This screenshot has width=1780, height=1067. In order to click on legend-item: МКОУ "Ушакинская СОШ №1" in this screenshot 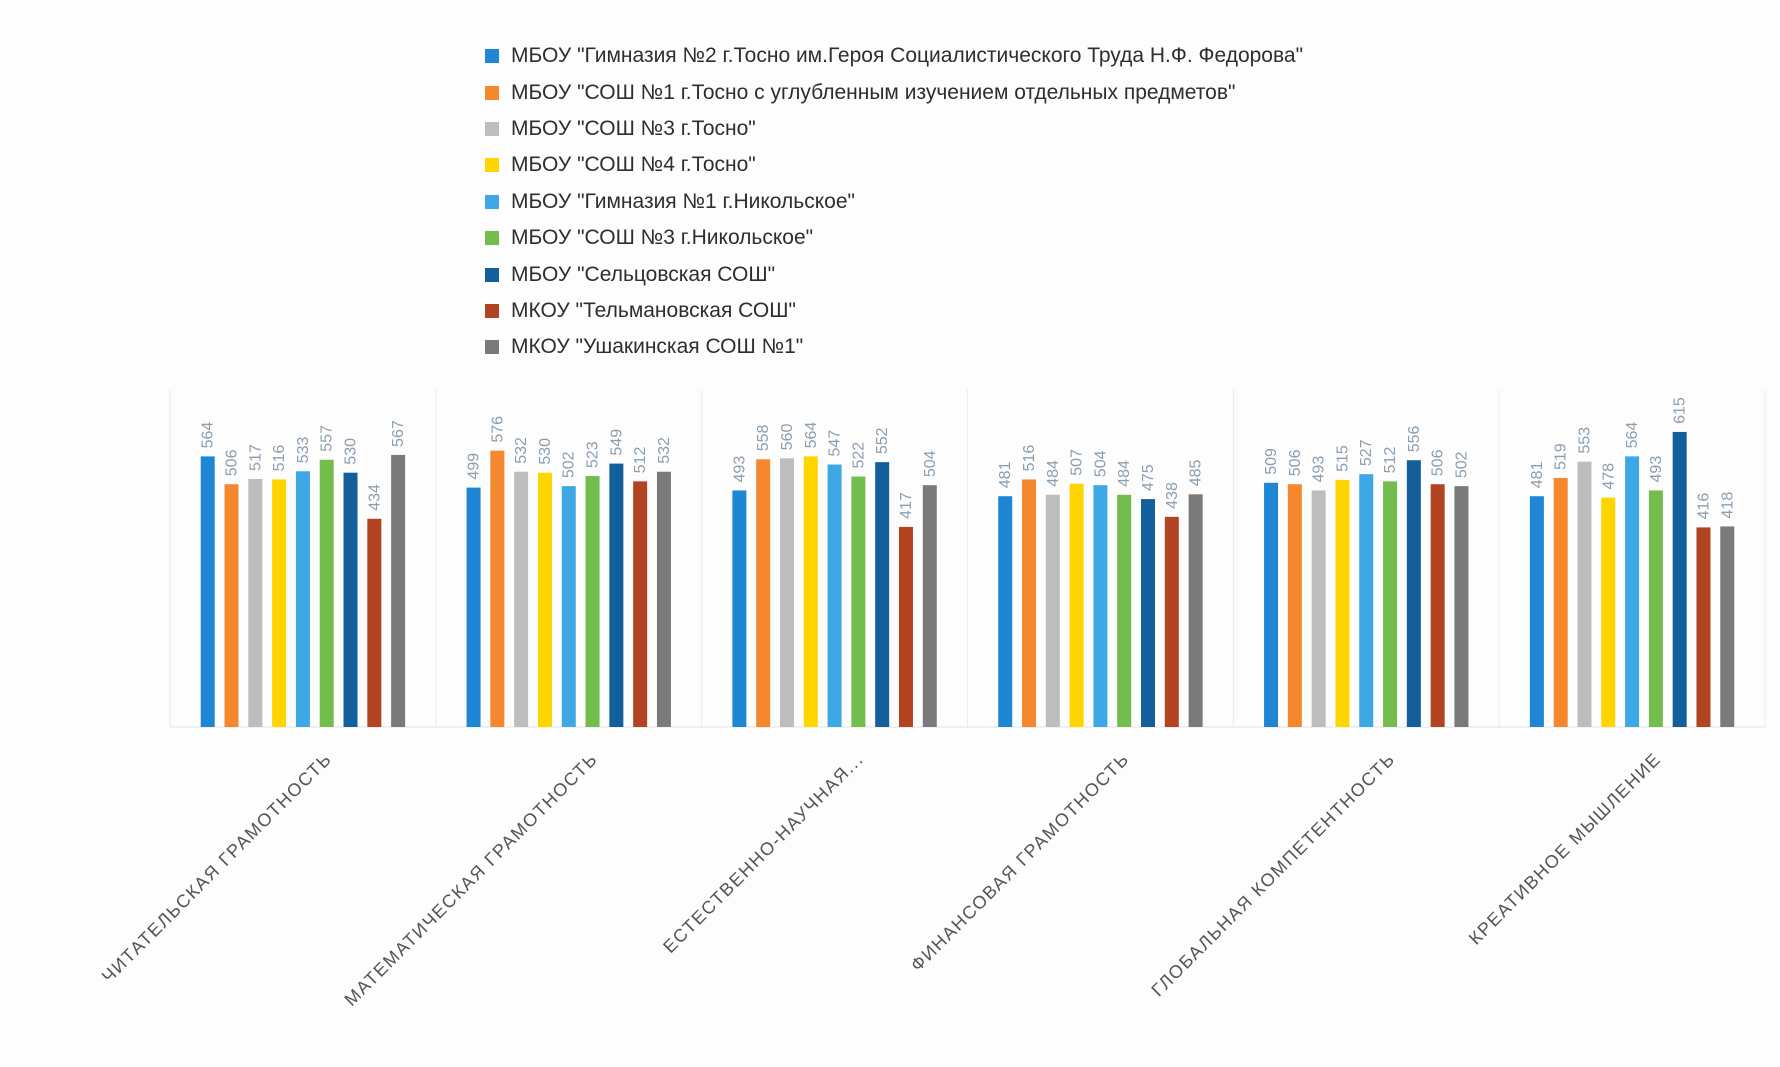, I will do `click(894, 347)`.